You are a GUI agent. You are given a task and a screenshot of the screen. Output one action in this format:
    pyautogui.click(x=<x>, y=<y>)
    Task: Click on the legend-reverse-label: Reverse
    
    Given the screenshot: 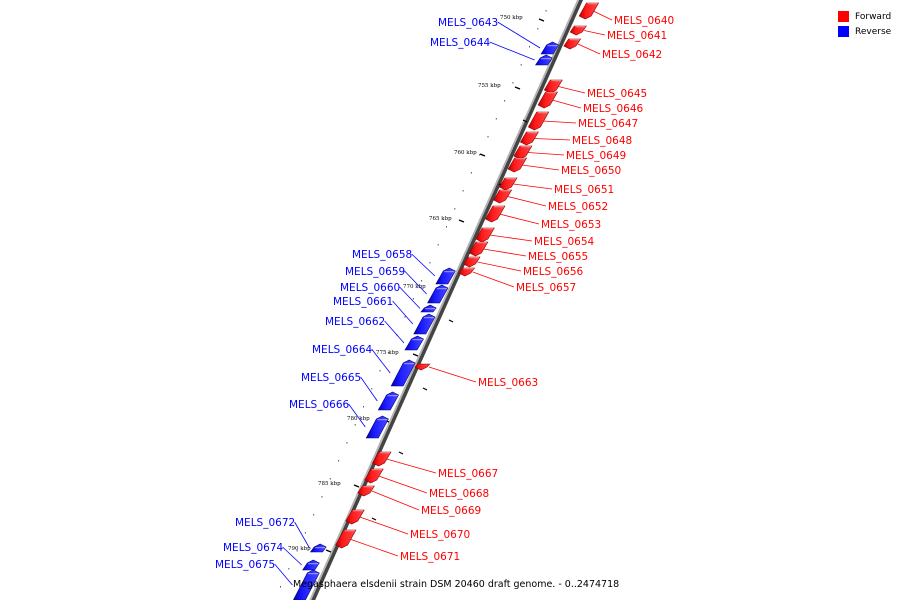 What is the action you would take?
    pyautogui.click(x=873, y=31)
    